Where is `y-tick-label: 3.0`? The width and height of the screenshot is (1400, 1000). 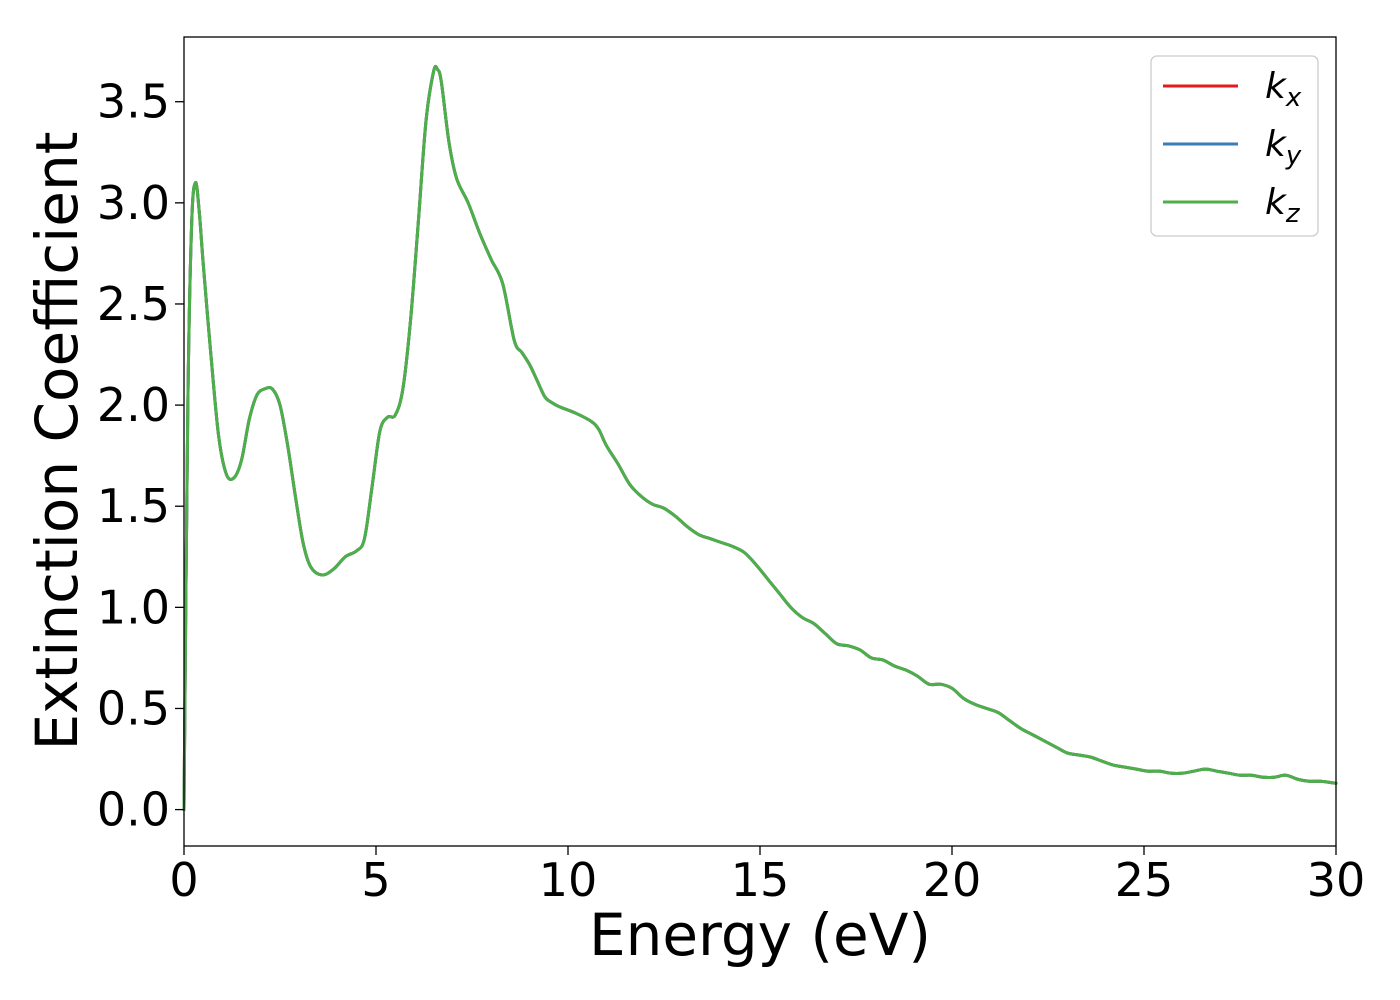 y-tick-label: 3.0 is located at coordinates (133, 203).